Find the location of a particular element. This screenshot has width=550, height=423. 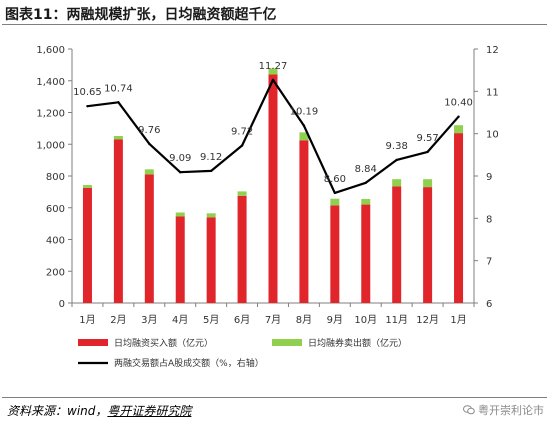

y-left-tick-label: 1,600 is located at coordinates (50, 50).